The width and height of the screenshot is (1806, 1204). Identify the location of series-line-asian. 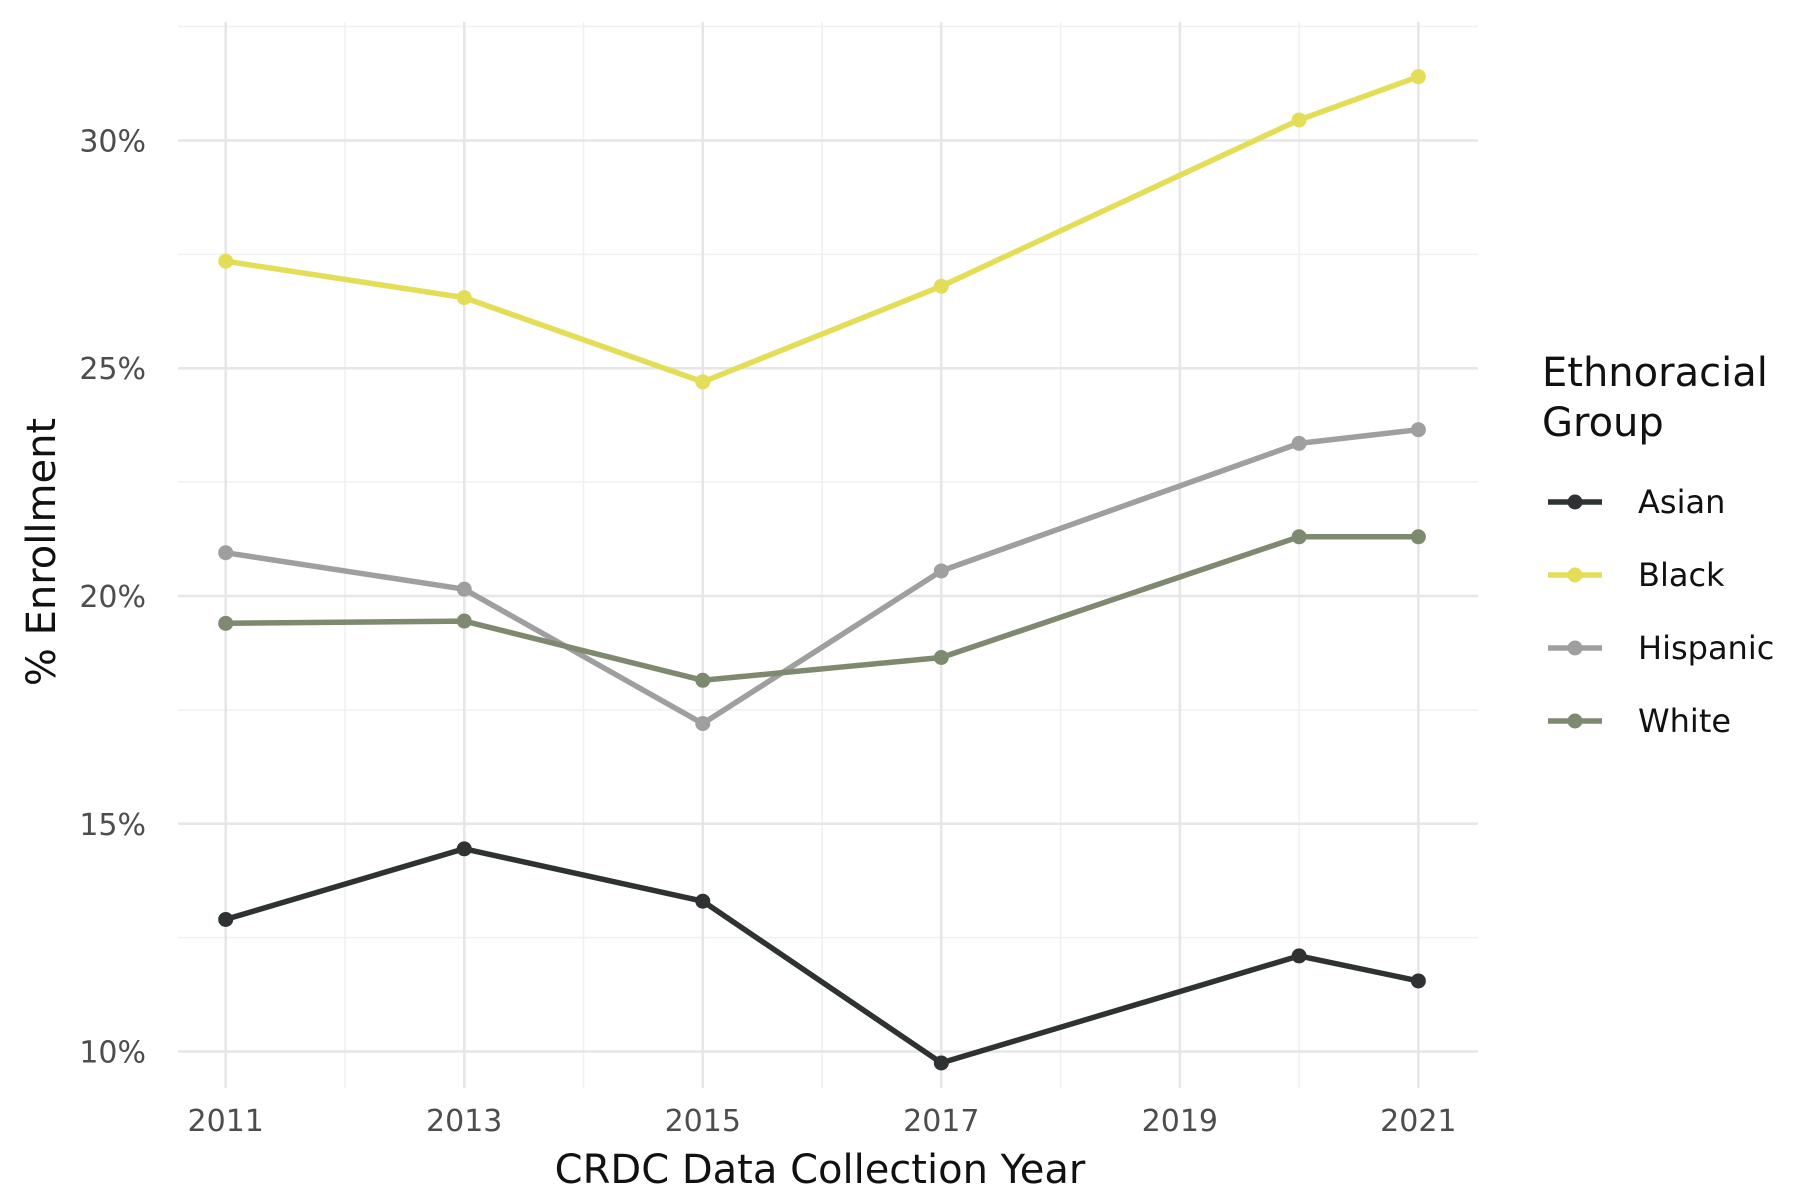
(822, 956).